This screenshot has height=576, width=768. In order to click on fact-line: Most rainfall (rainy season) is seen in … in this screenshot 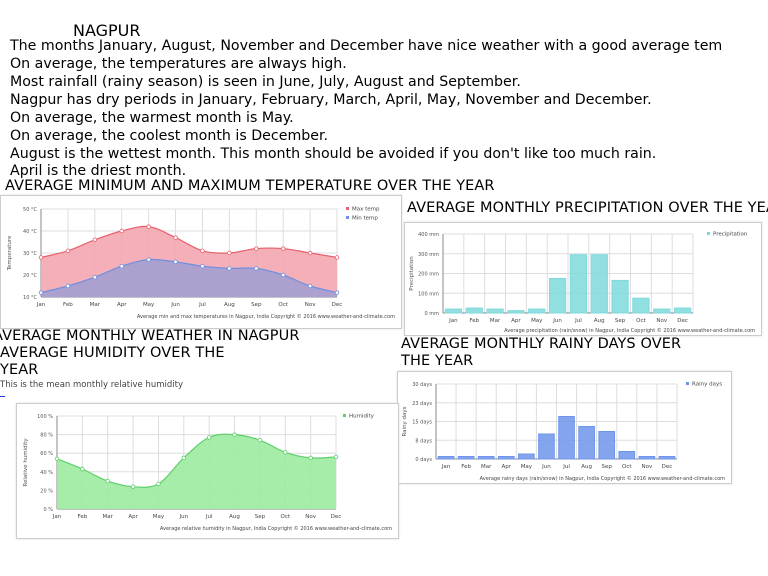, I will do `click(265, 82)`.